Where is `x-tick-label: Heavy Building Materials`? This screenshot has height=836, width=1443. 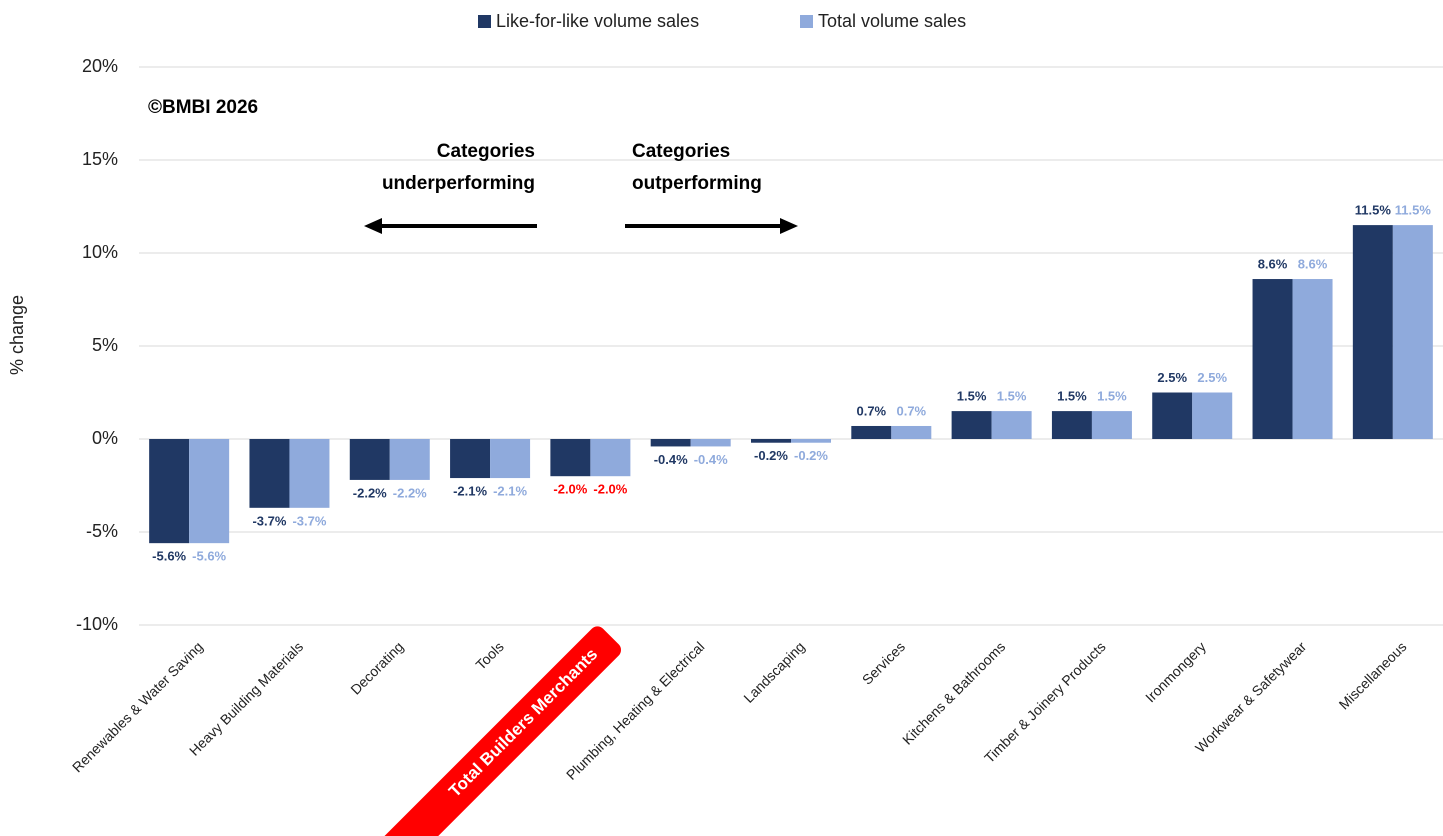
x-tick-label: Heavy Building Materials is located at coordinates (246, 698).